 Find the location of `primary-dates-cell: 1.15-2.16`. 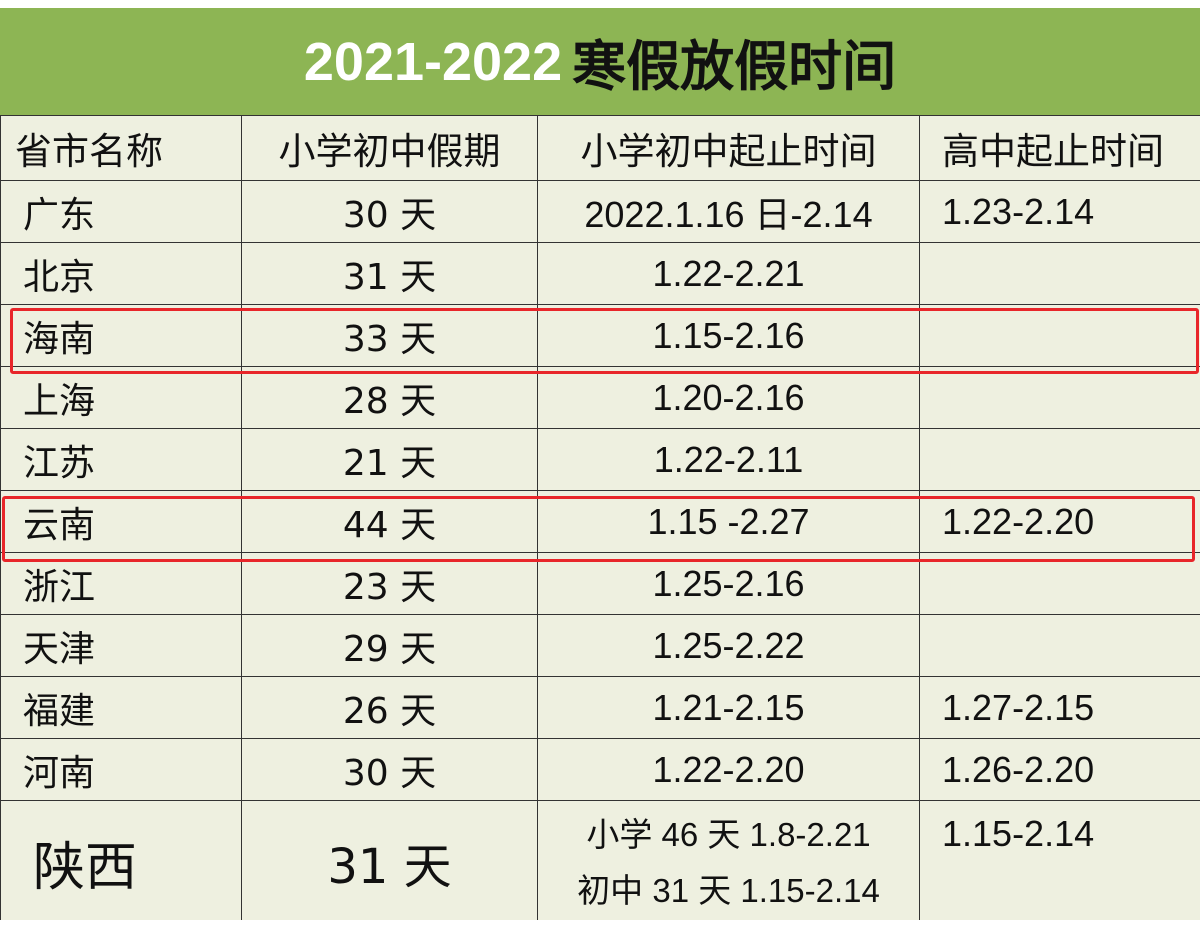

primary-dates-cell: 1.15-2.16 is located at coordinates (728, 335).